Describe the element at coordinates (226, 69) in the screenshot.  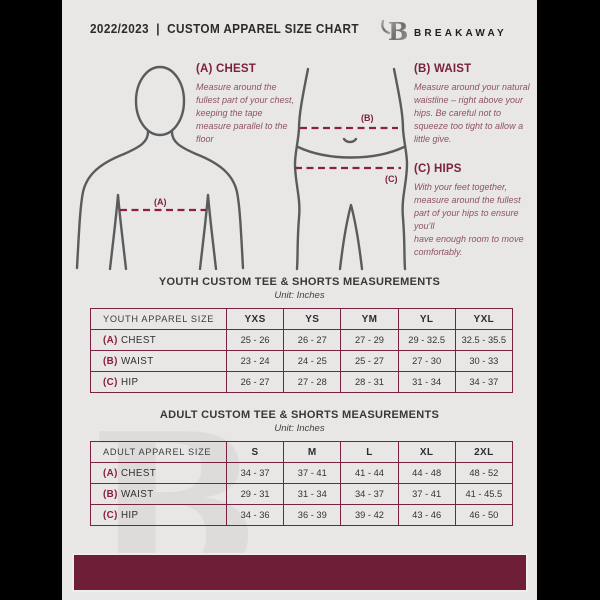
I see `chest-instruction-heading: (A) CHEST` at that location.